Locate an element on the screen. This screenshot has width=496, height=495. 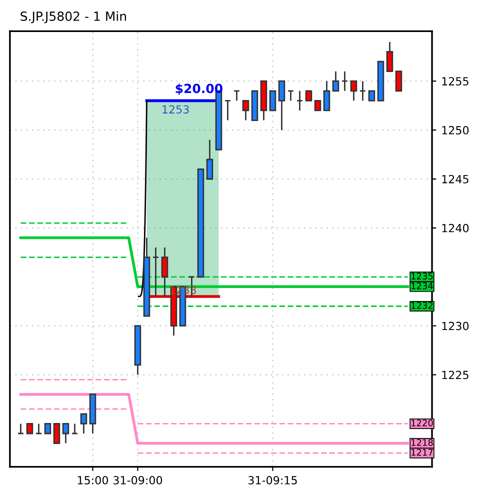
data-label: 1232 is located at coordinates (422, 305).